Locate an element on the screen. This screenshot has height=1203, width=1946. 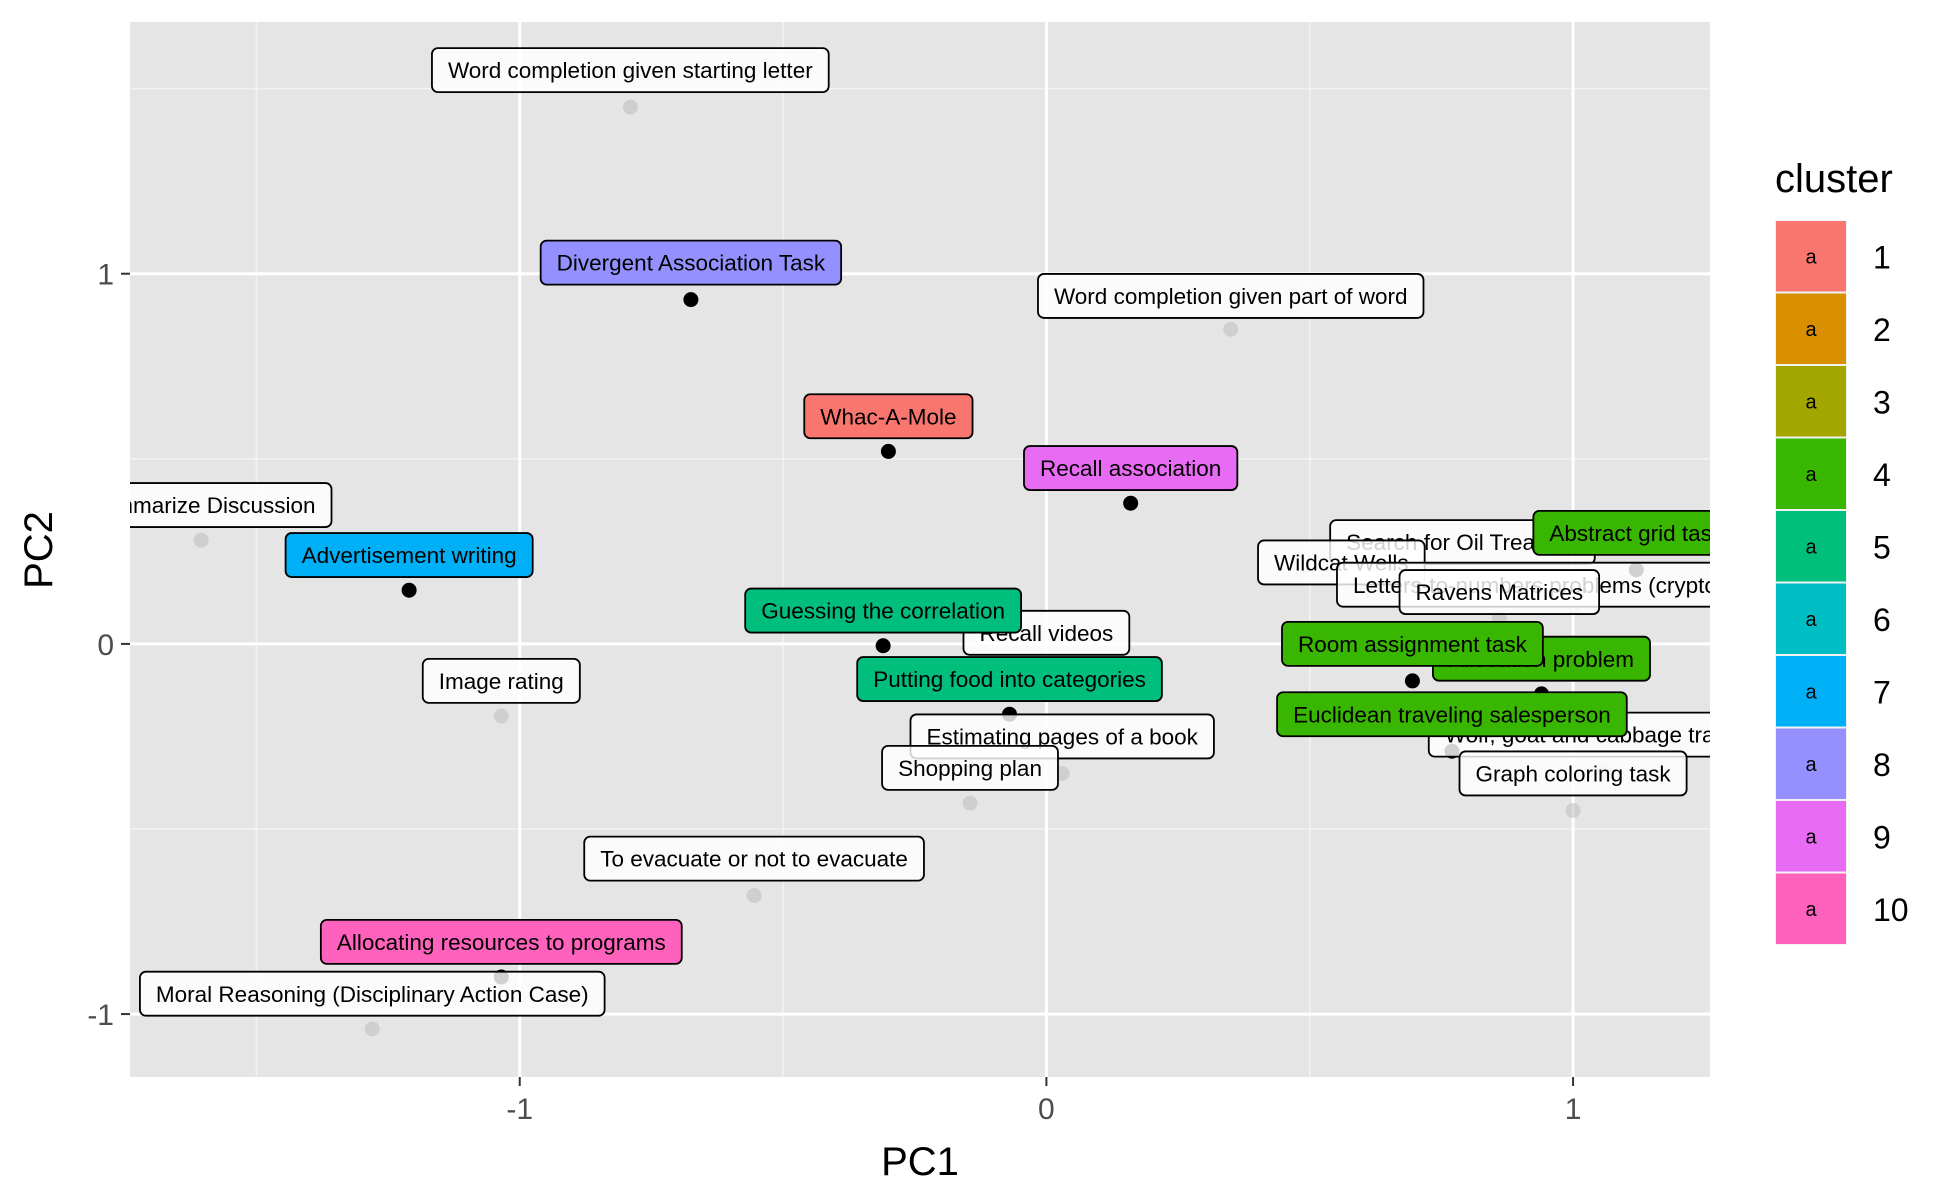
point-label-text: Word completion given part of word is located at coordinates (1231, 296).